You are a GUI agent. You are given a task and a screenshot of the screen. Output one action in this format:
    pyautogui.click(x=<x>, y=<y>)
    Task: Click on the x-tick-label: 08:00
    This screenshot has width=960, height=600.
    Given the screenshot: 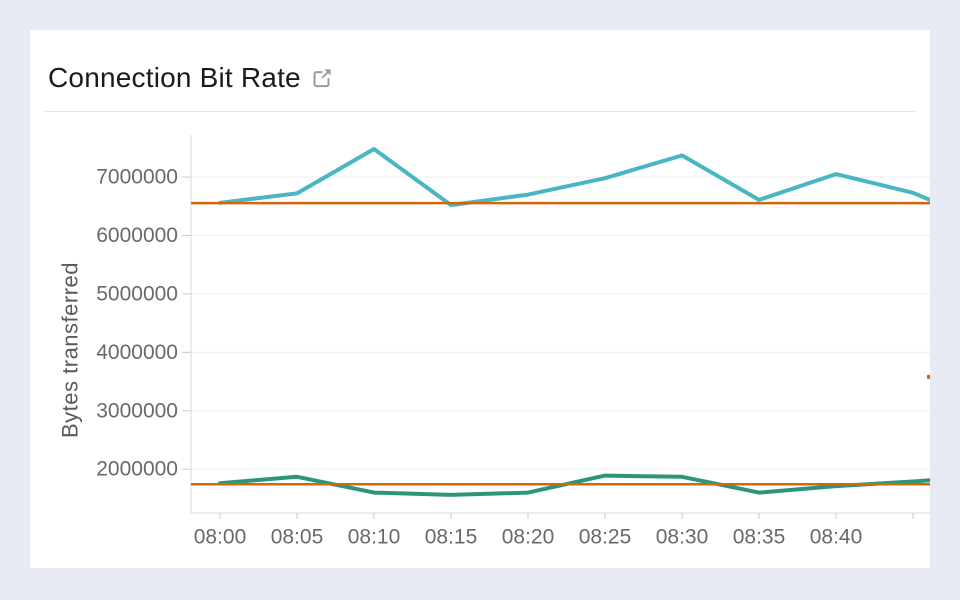 What is the action you would take?
    pyautogui.click(x=220, y=537)
    